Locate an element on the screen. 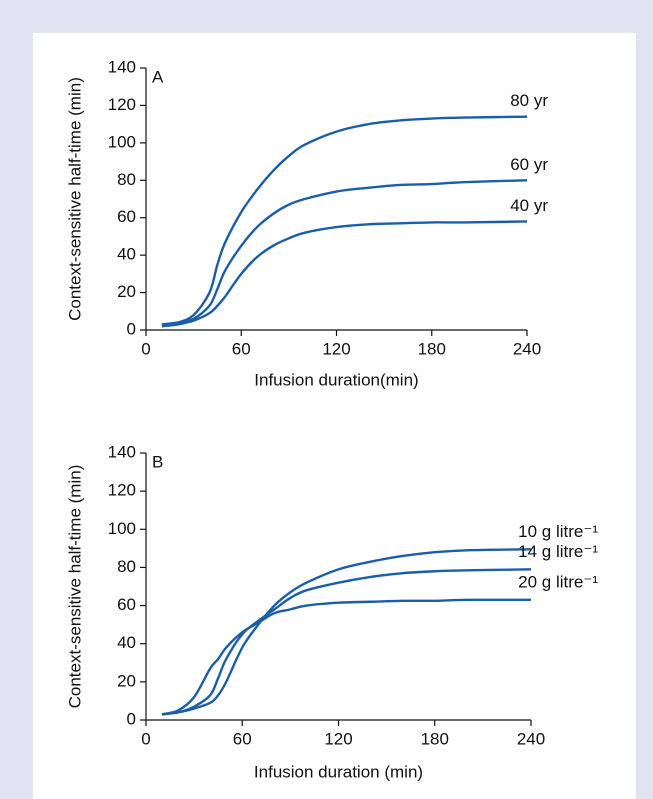  series-label: 40 yr is located at coordinates (529, 205).